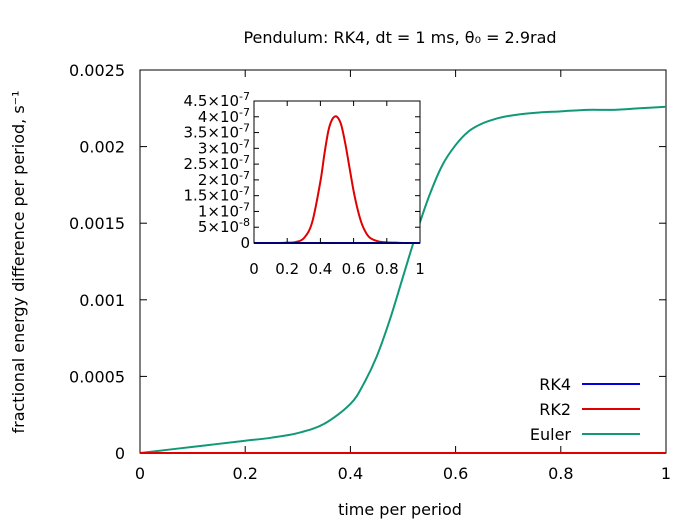 The width and height of the screenshot is (700, 525). Describe the element at coordinates (245, 243) in the screenshot. I see `inset-y-tick-label: 0` at that location.